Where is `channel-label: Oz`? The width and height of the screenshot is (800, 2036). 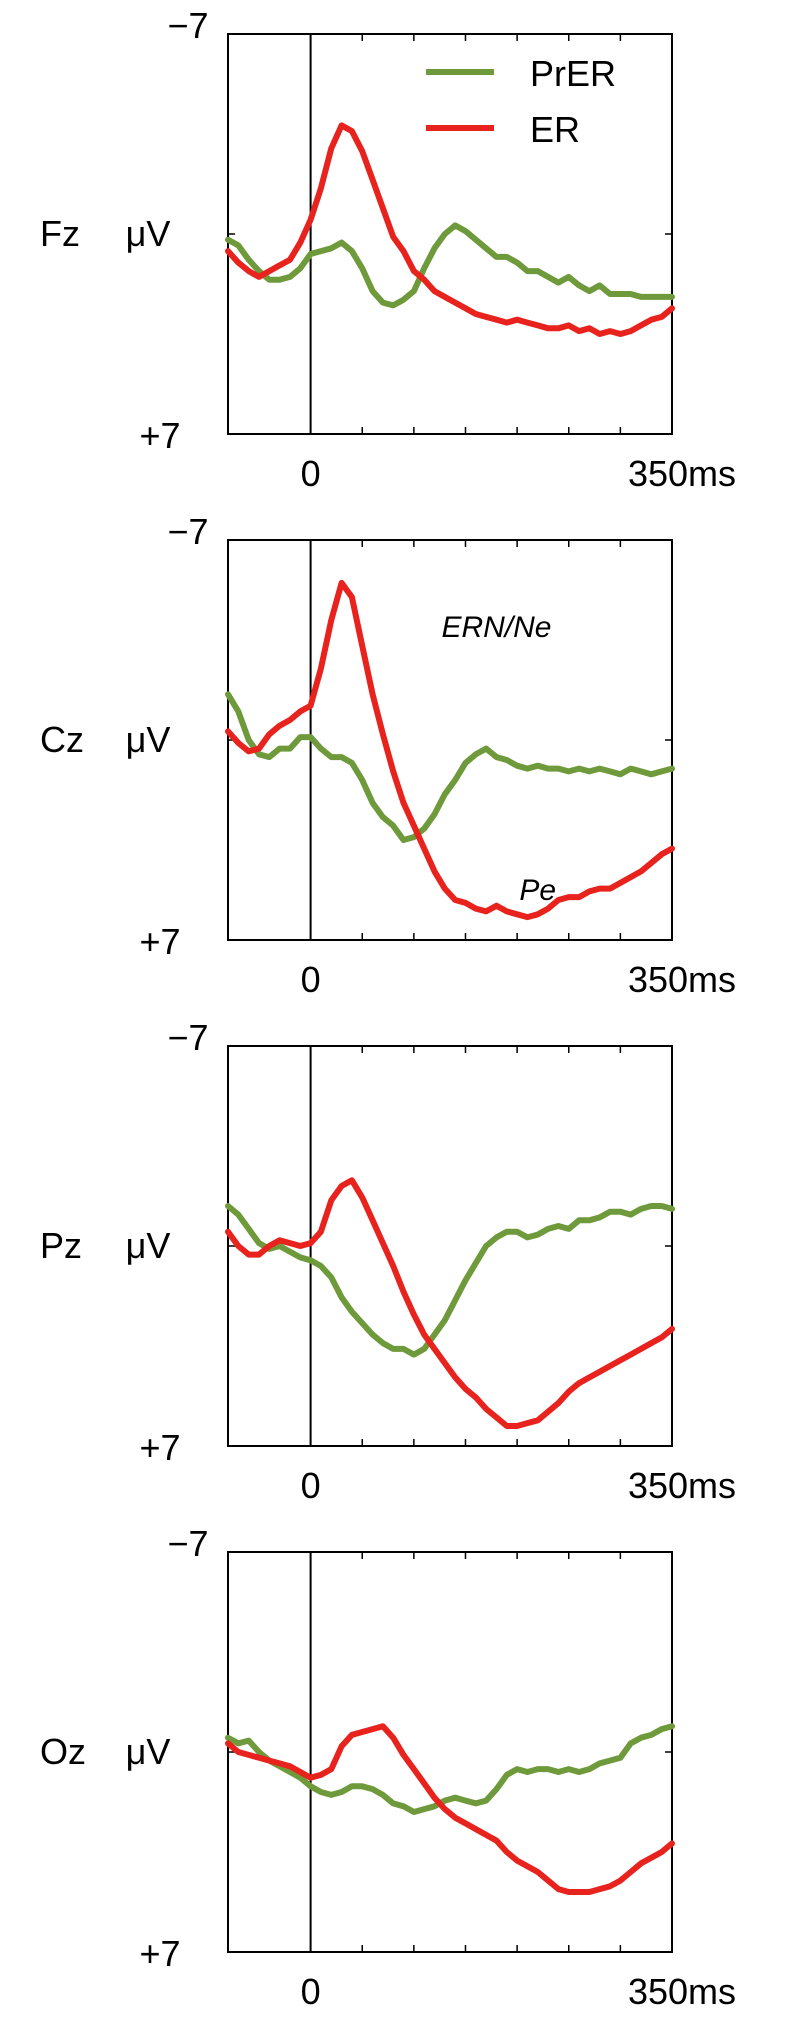
channel-label: Oz is located at coordinates (63, 1751).